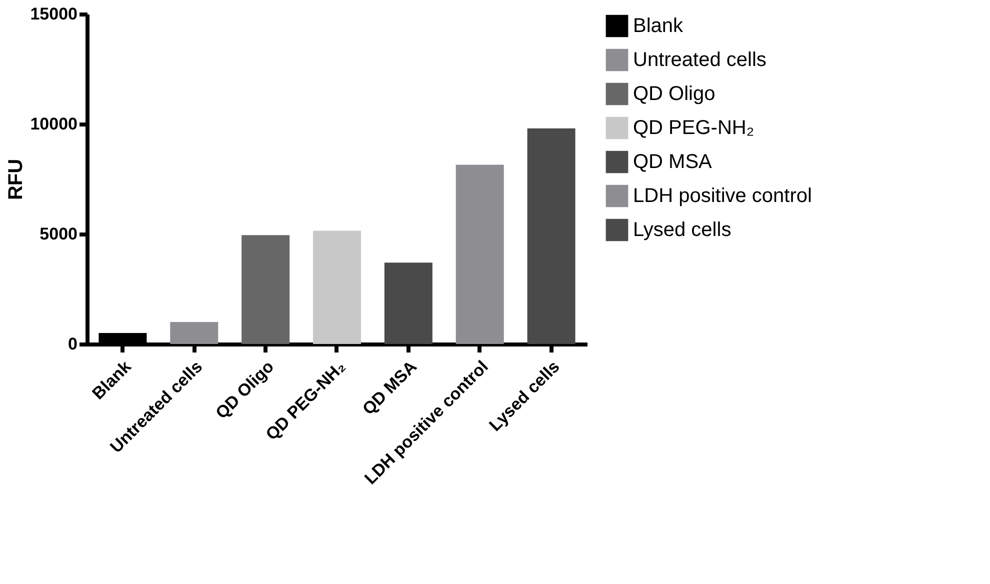 The width and height of the screenshot is (990, 584). What do you see at coordinates (54, 14) in the screenshot?
I see `y-tick-label: 15000` at bounding box center [54, 14].